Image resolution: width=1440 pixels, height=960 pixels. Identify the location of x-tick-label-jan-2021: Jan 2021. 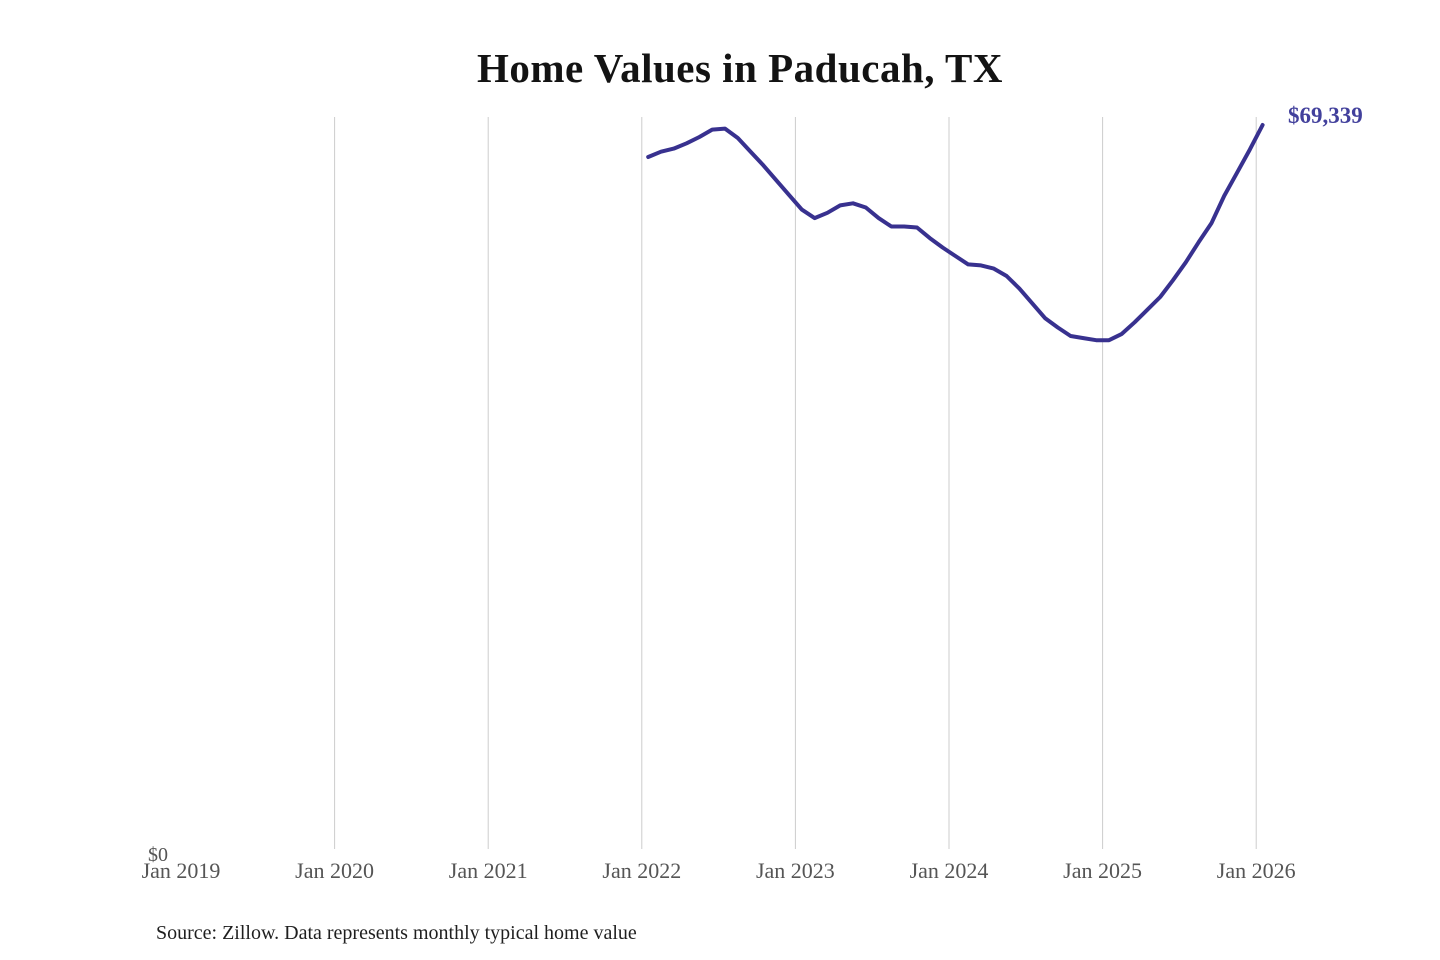
(488, 870).